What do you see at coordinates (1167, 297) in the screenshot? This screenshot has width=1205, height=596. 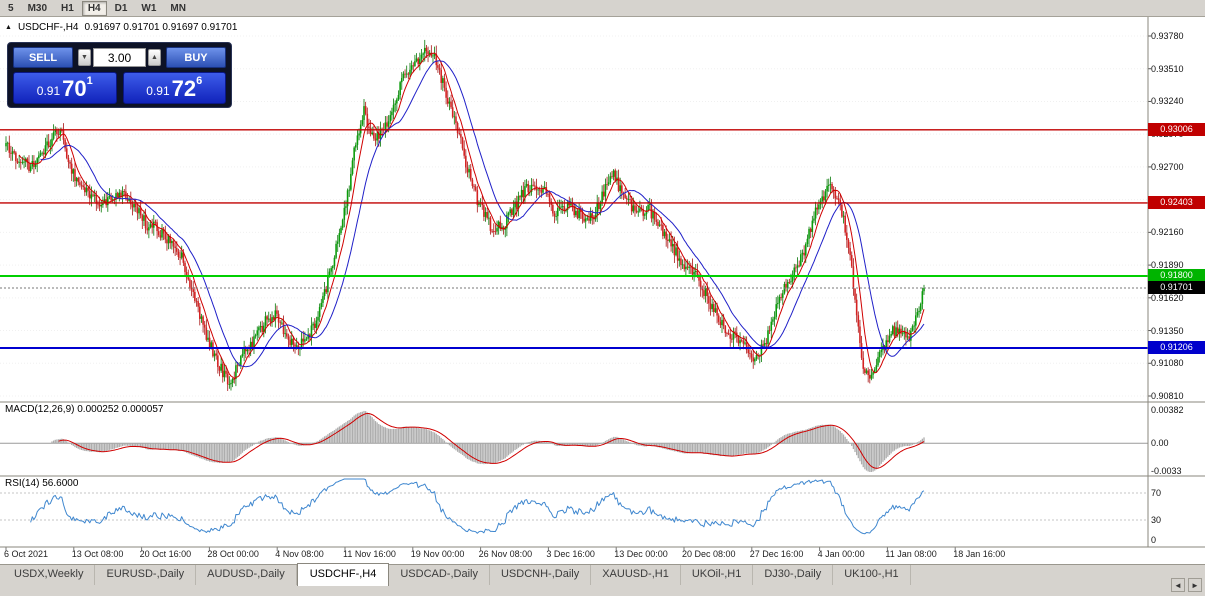 I see `price-tick-label: 0.91620` at bounding box center [1167, 297].